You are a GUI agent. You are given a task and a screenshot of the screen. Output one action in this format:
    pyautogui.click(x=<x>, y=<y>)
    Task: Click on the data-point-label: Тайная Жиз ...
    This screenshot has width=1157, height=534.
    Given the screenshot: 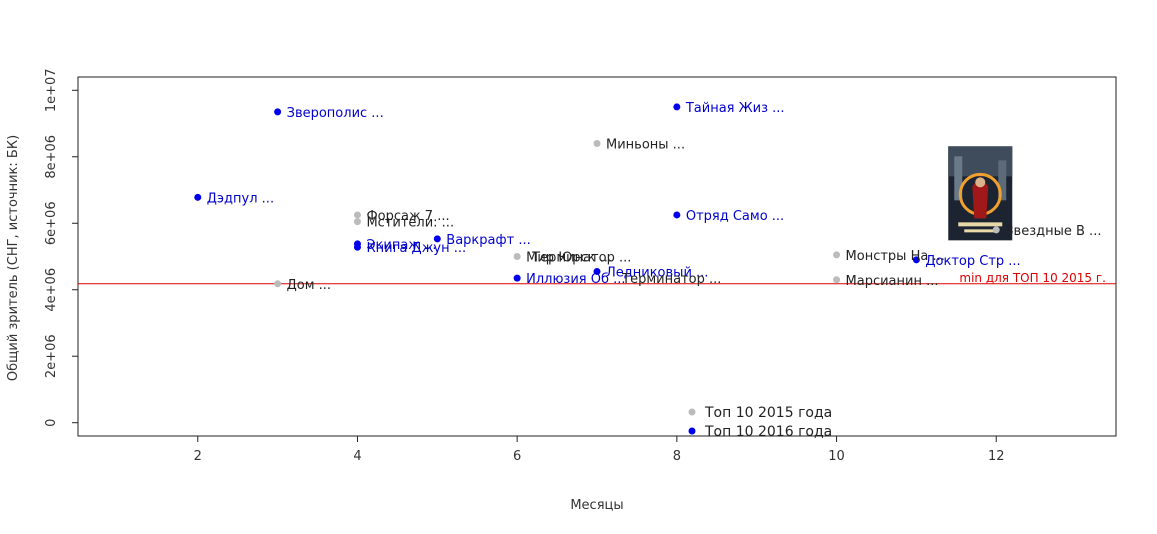 What is the action you would take?
    pyautogui.click(x=735, y=108)
    